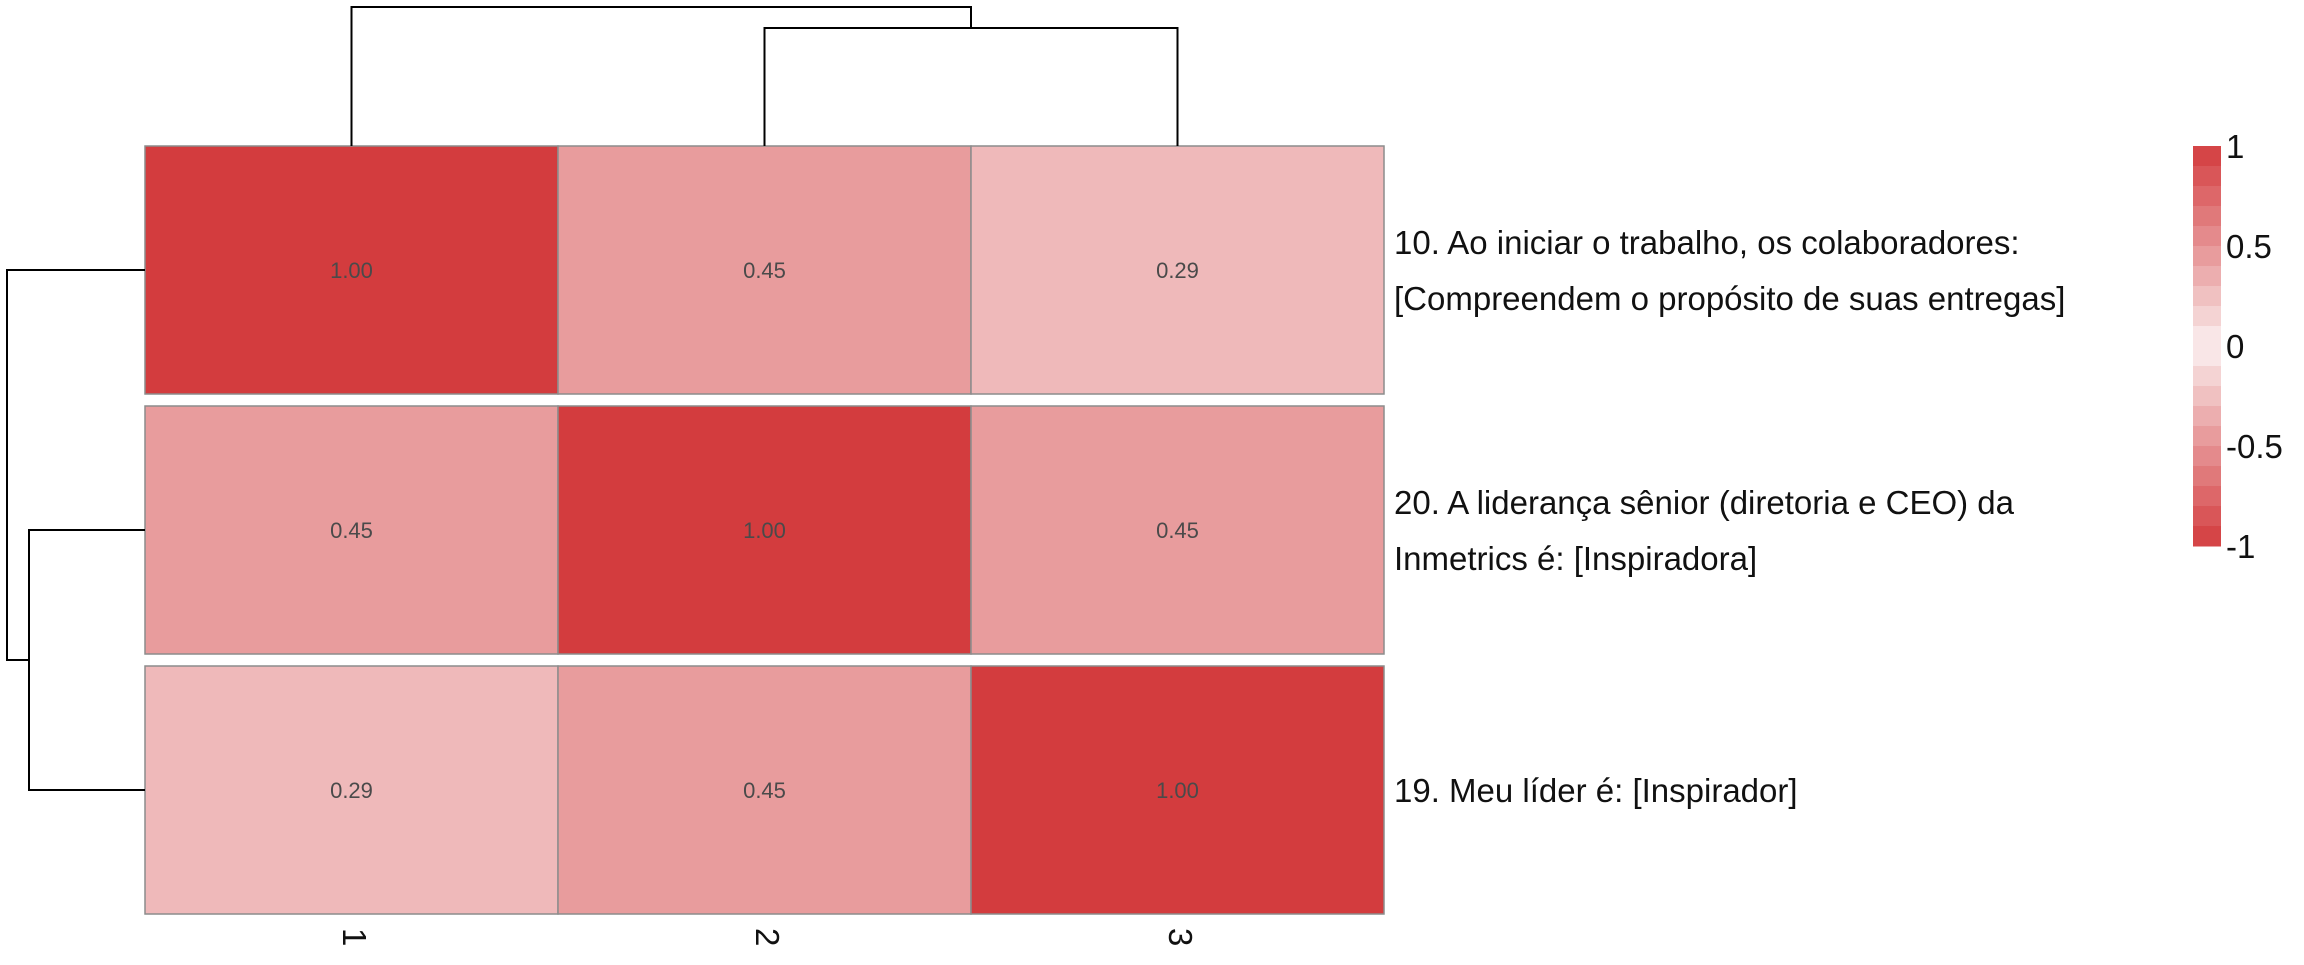  Describe the element at coordinates (1596, 790) in the screenshot. I see `row-label: 19. Meu líder é: [Inspirador]` at that location.